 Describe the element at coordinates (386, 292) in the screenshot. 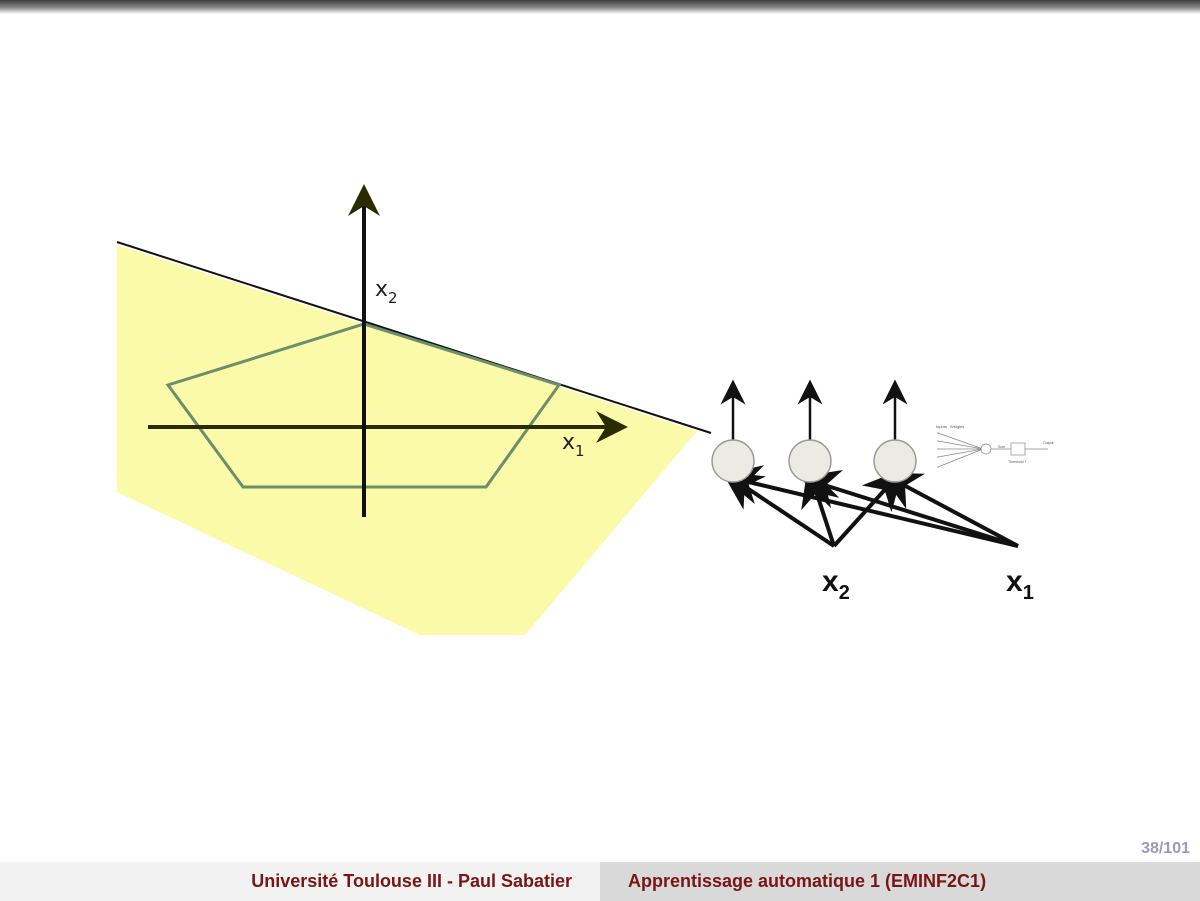

I see `x2-axis-label: x2` at that location.